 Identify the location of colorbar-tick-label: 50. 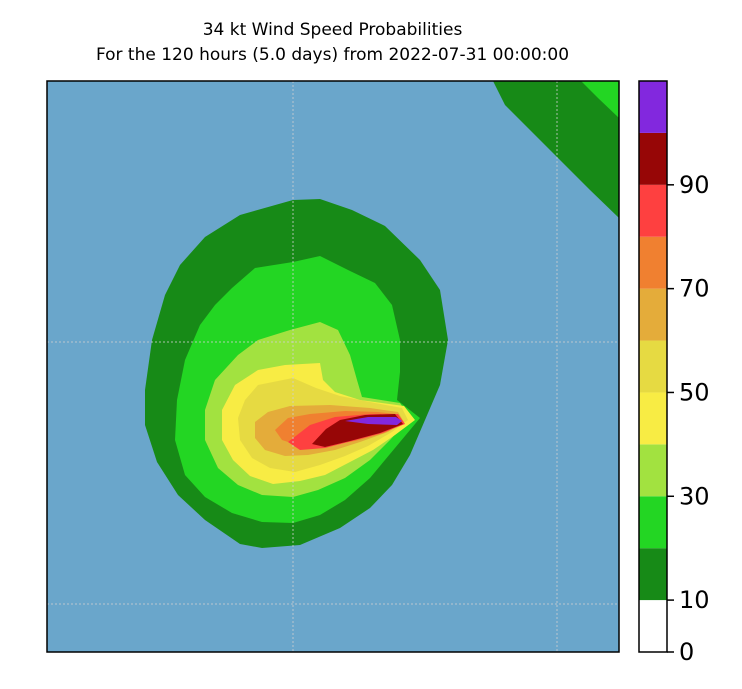
(694, 392).